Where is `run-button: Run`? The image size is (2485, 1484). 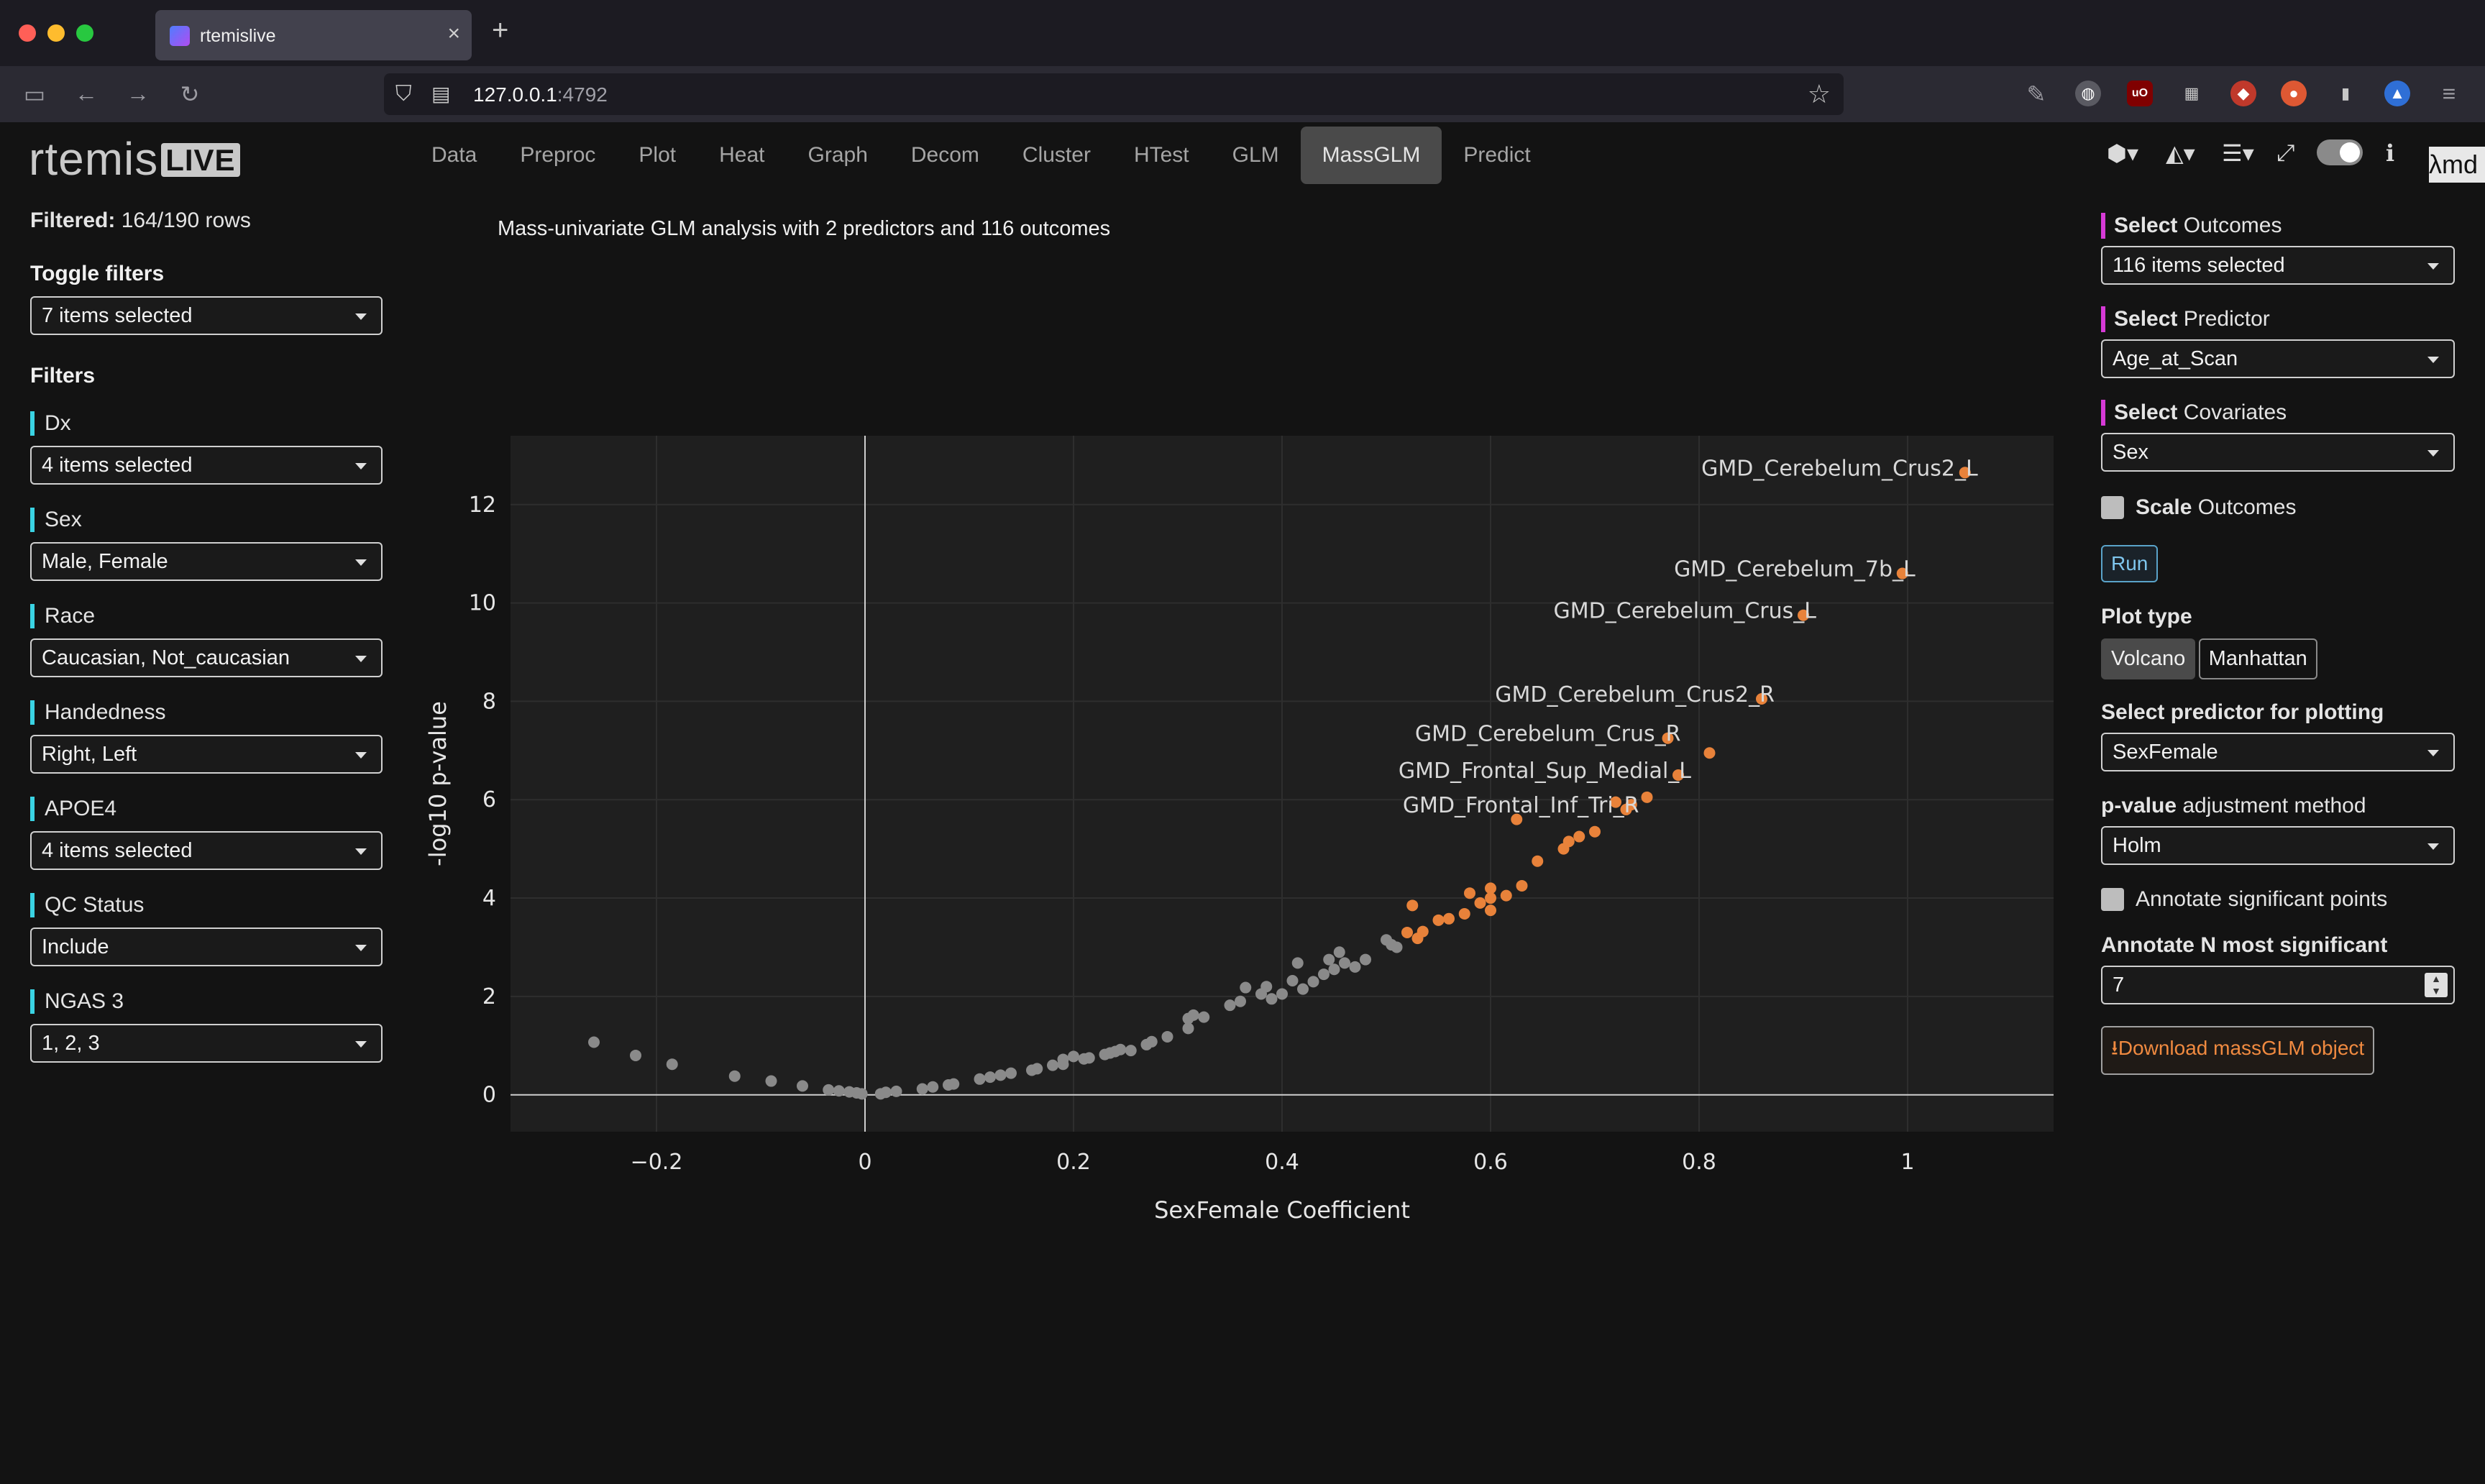
run-button: Run is located at coordinates (2130, 563).